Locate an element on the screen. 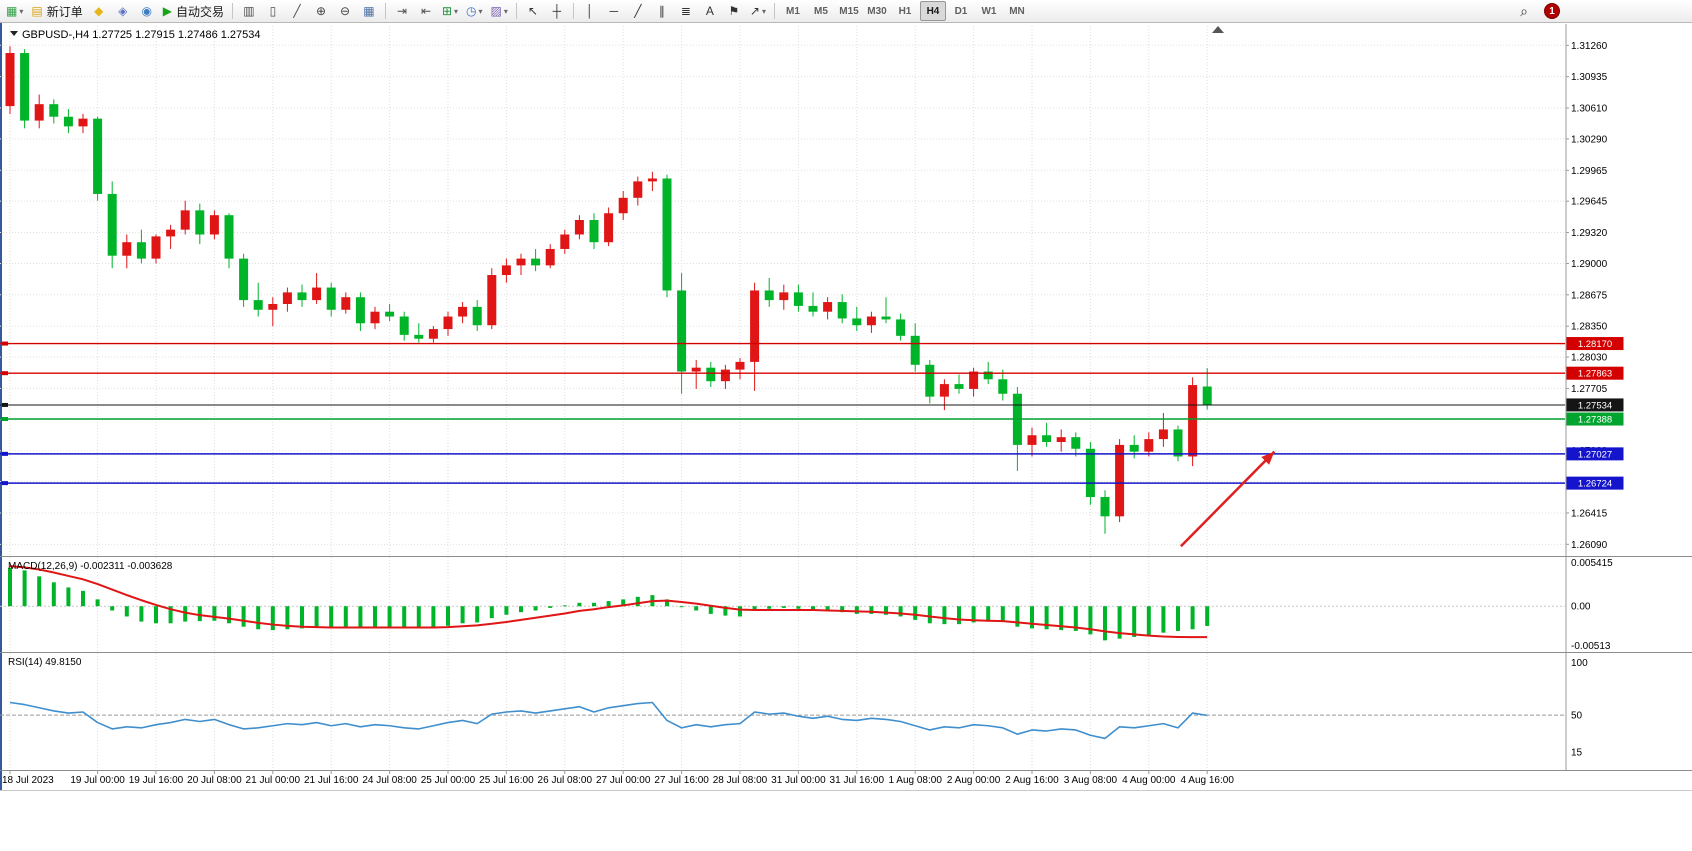 This screenshot has height=851, width=1692. auto-trading-label: 自动交易 is located at coordinates (199, 11).